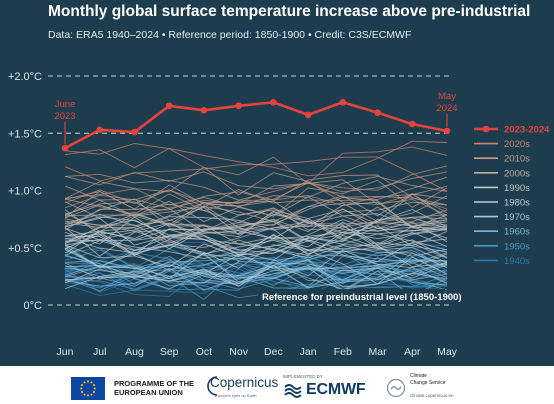 This screenshot has width=554, height=404. Describe the element at coordinates (154, 388) in the screenshot. I see `eu-programme-label: PROGRAMME OF THE EUROPEAN UNION` at that location.